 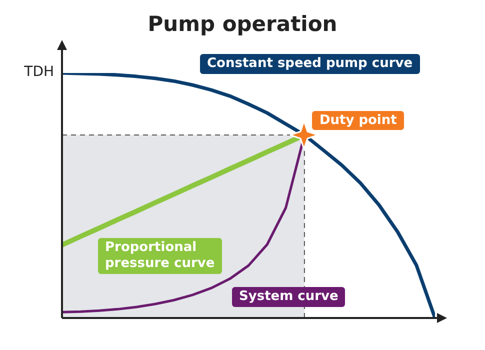 I want to click on annotation: Duty point, so click(x=358, y=120).